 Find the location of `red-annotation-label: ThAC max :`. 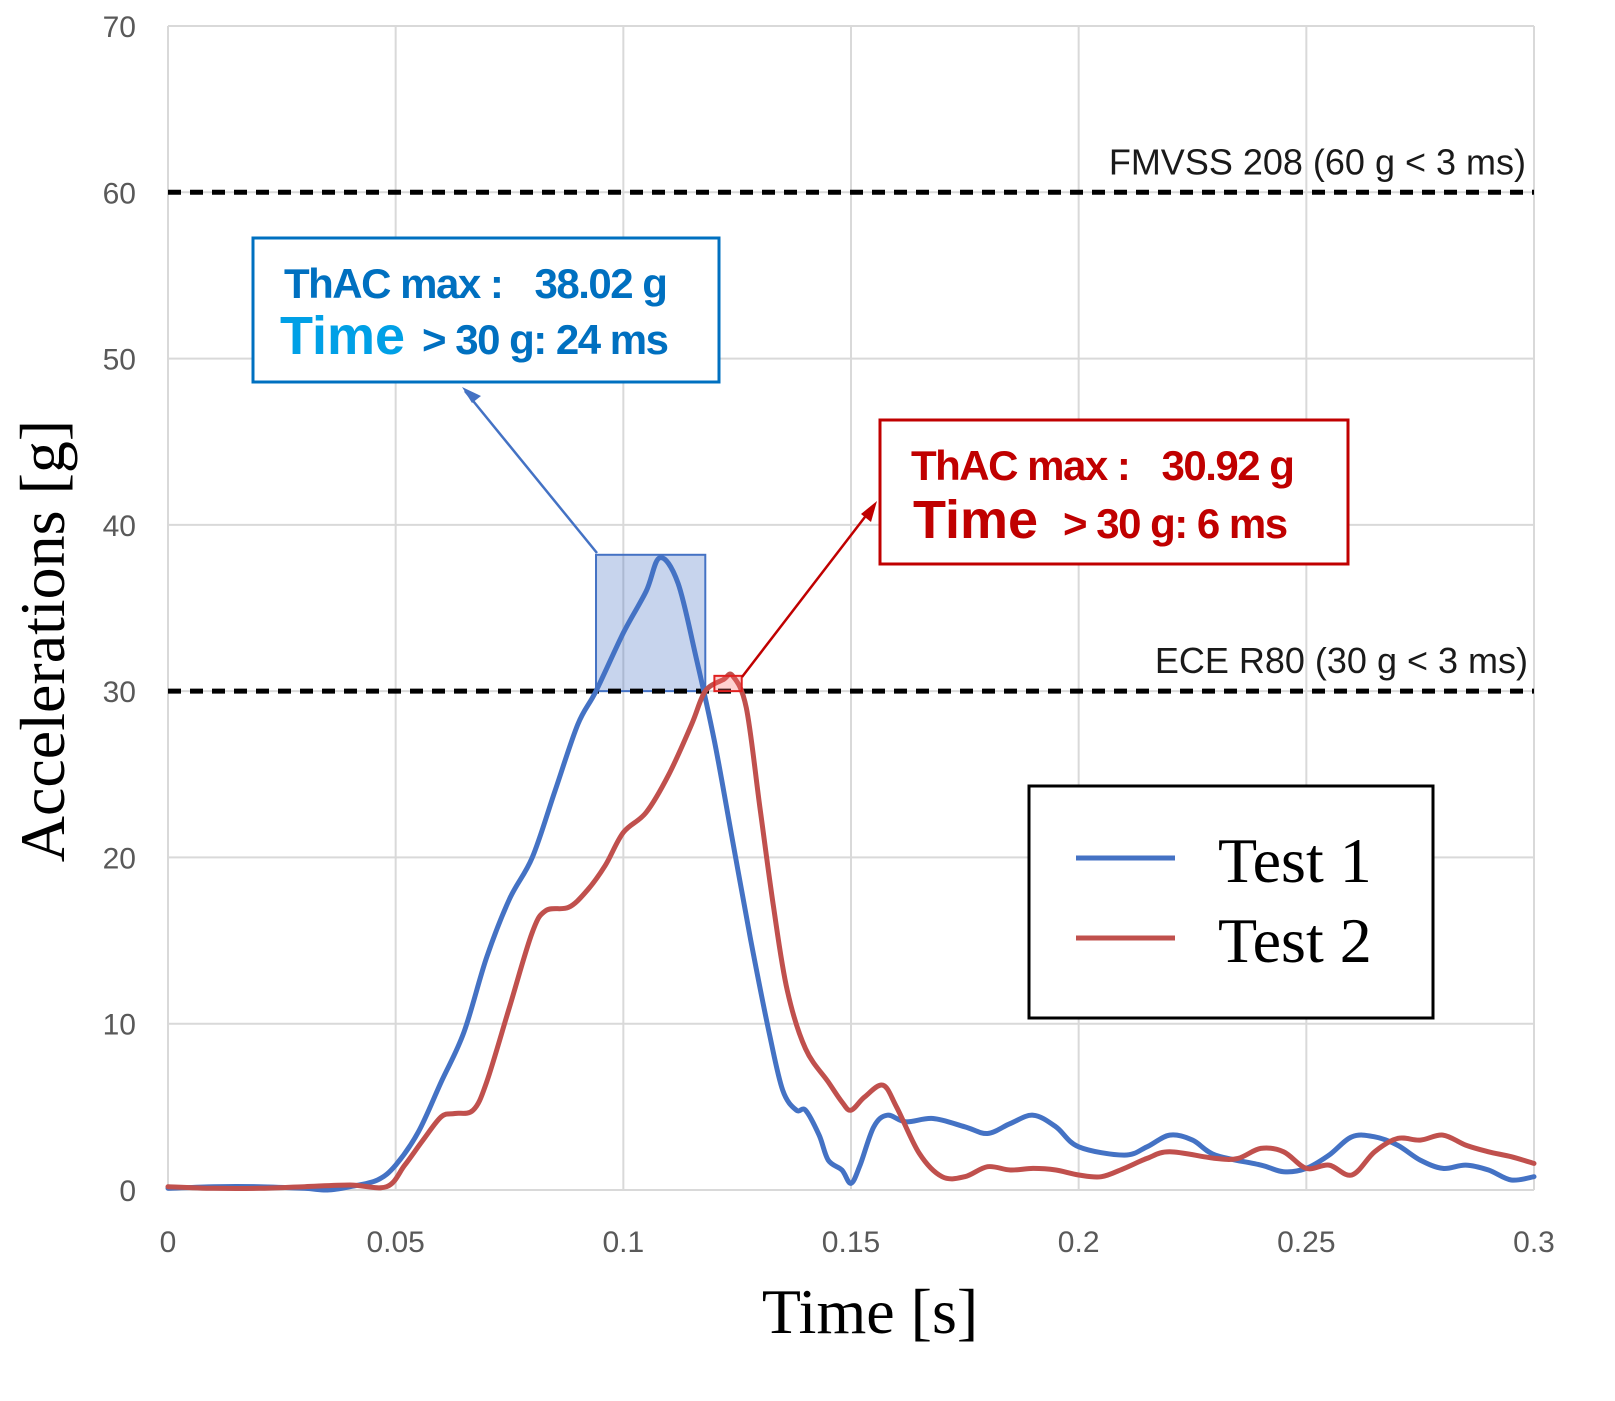

red-annotation-label: ThAC max : is located at coordinates (1020, 465).